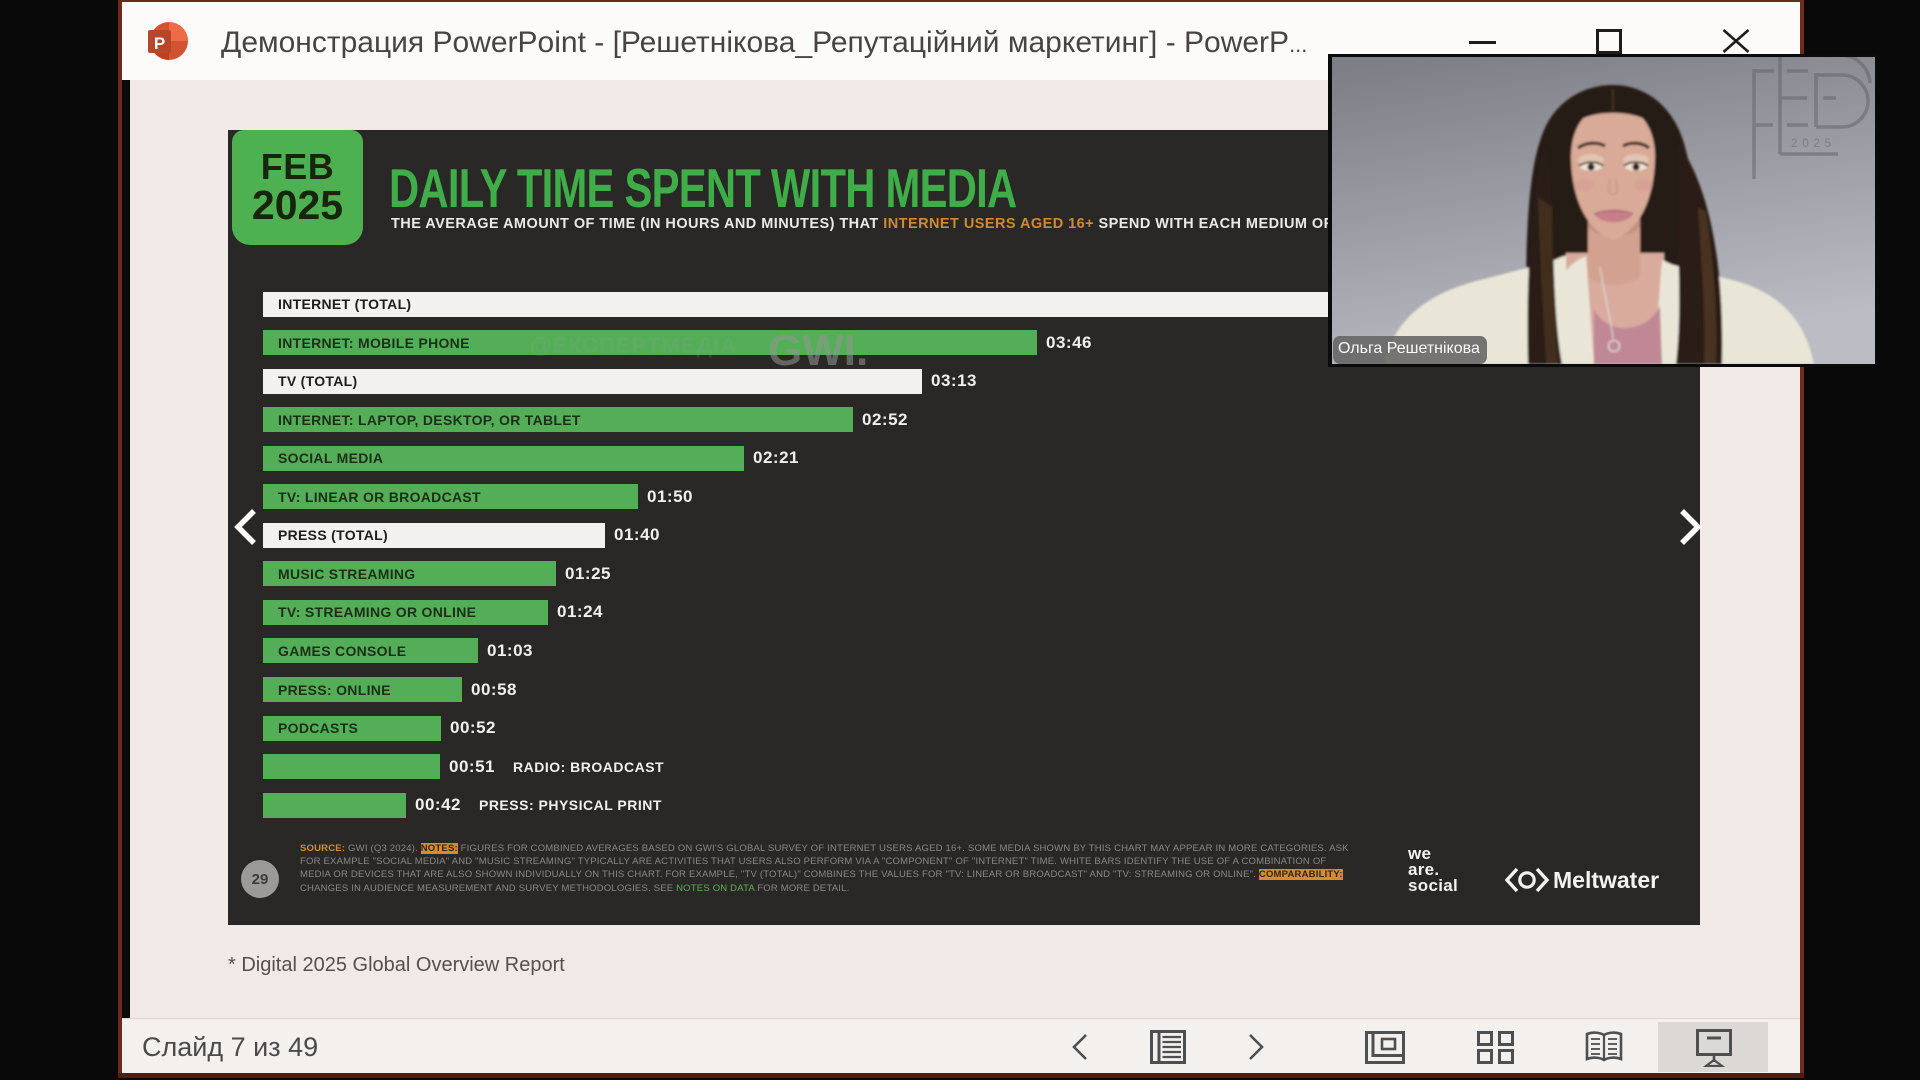 The width and height of the screenshot is (1920, 1080). Describe the element at coordinates (159, 43) in the screenshot. I see `svg-text: P` at that location.